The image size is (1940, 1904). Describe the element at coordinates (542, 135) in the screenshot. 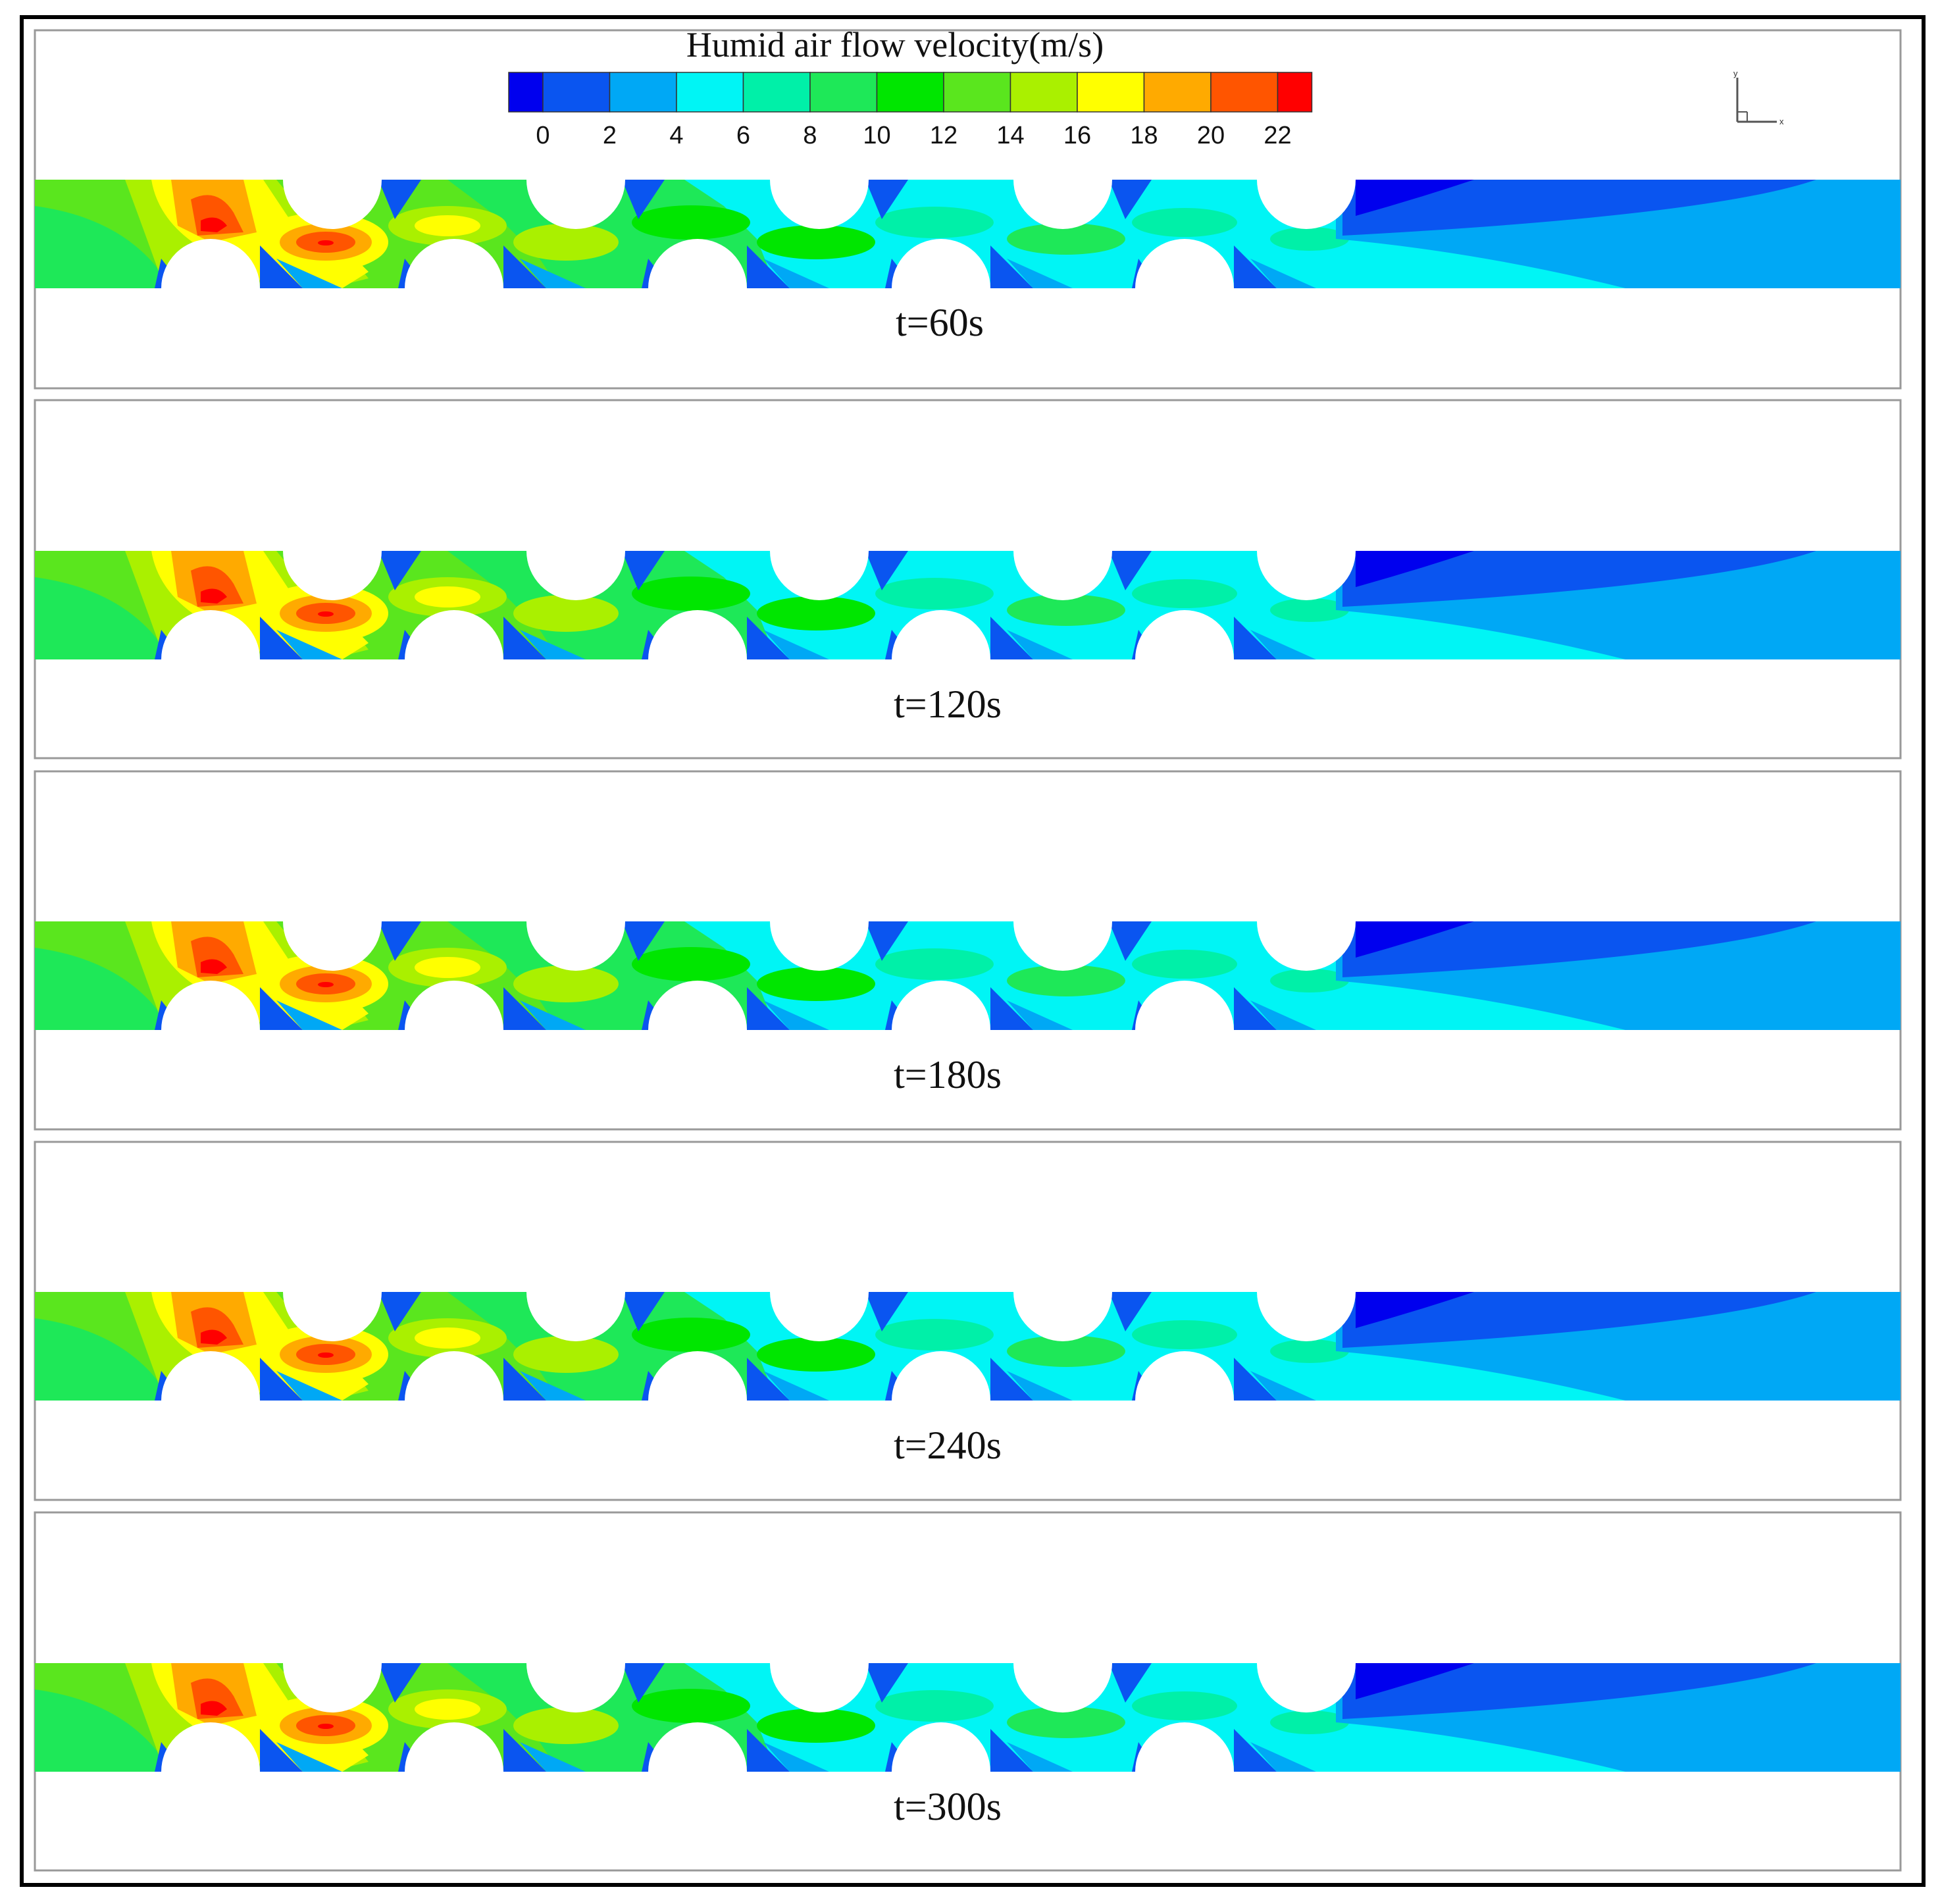

I see `colorbar-tick-label: 0` at that location.